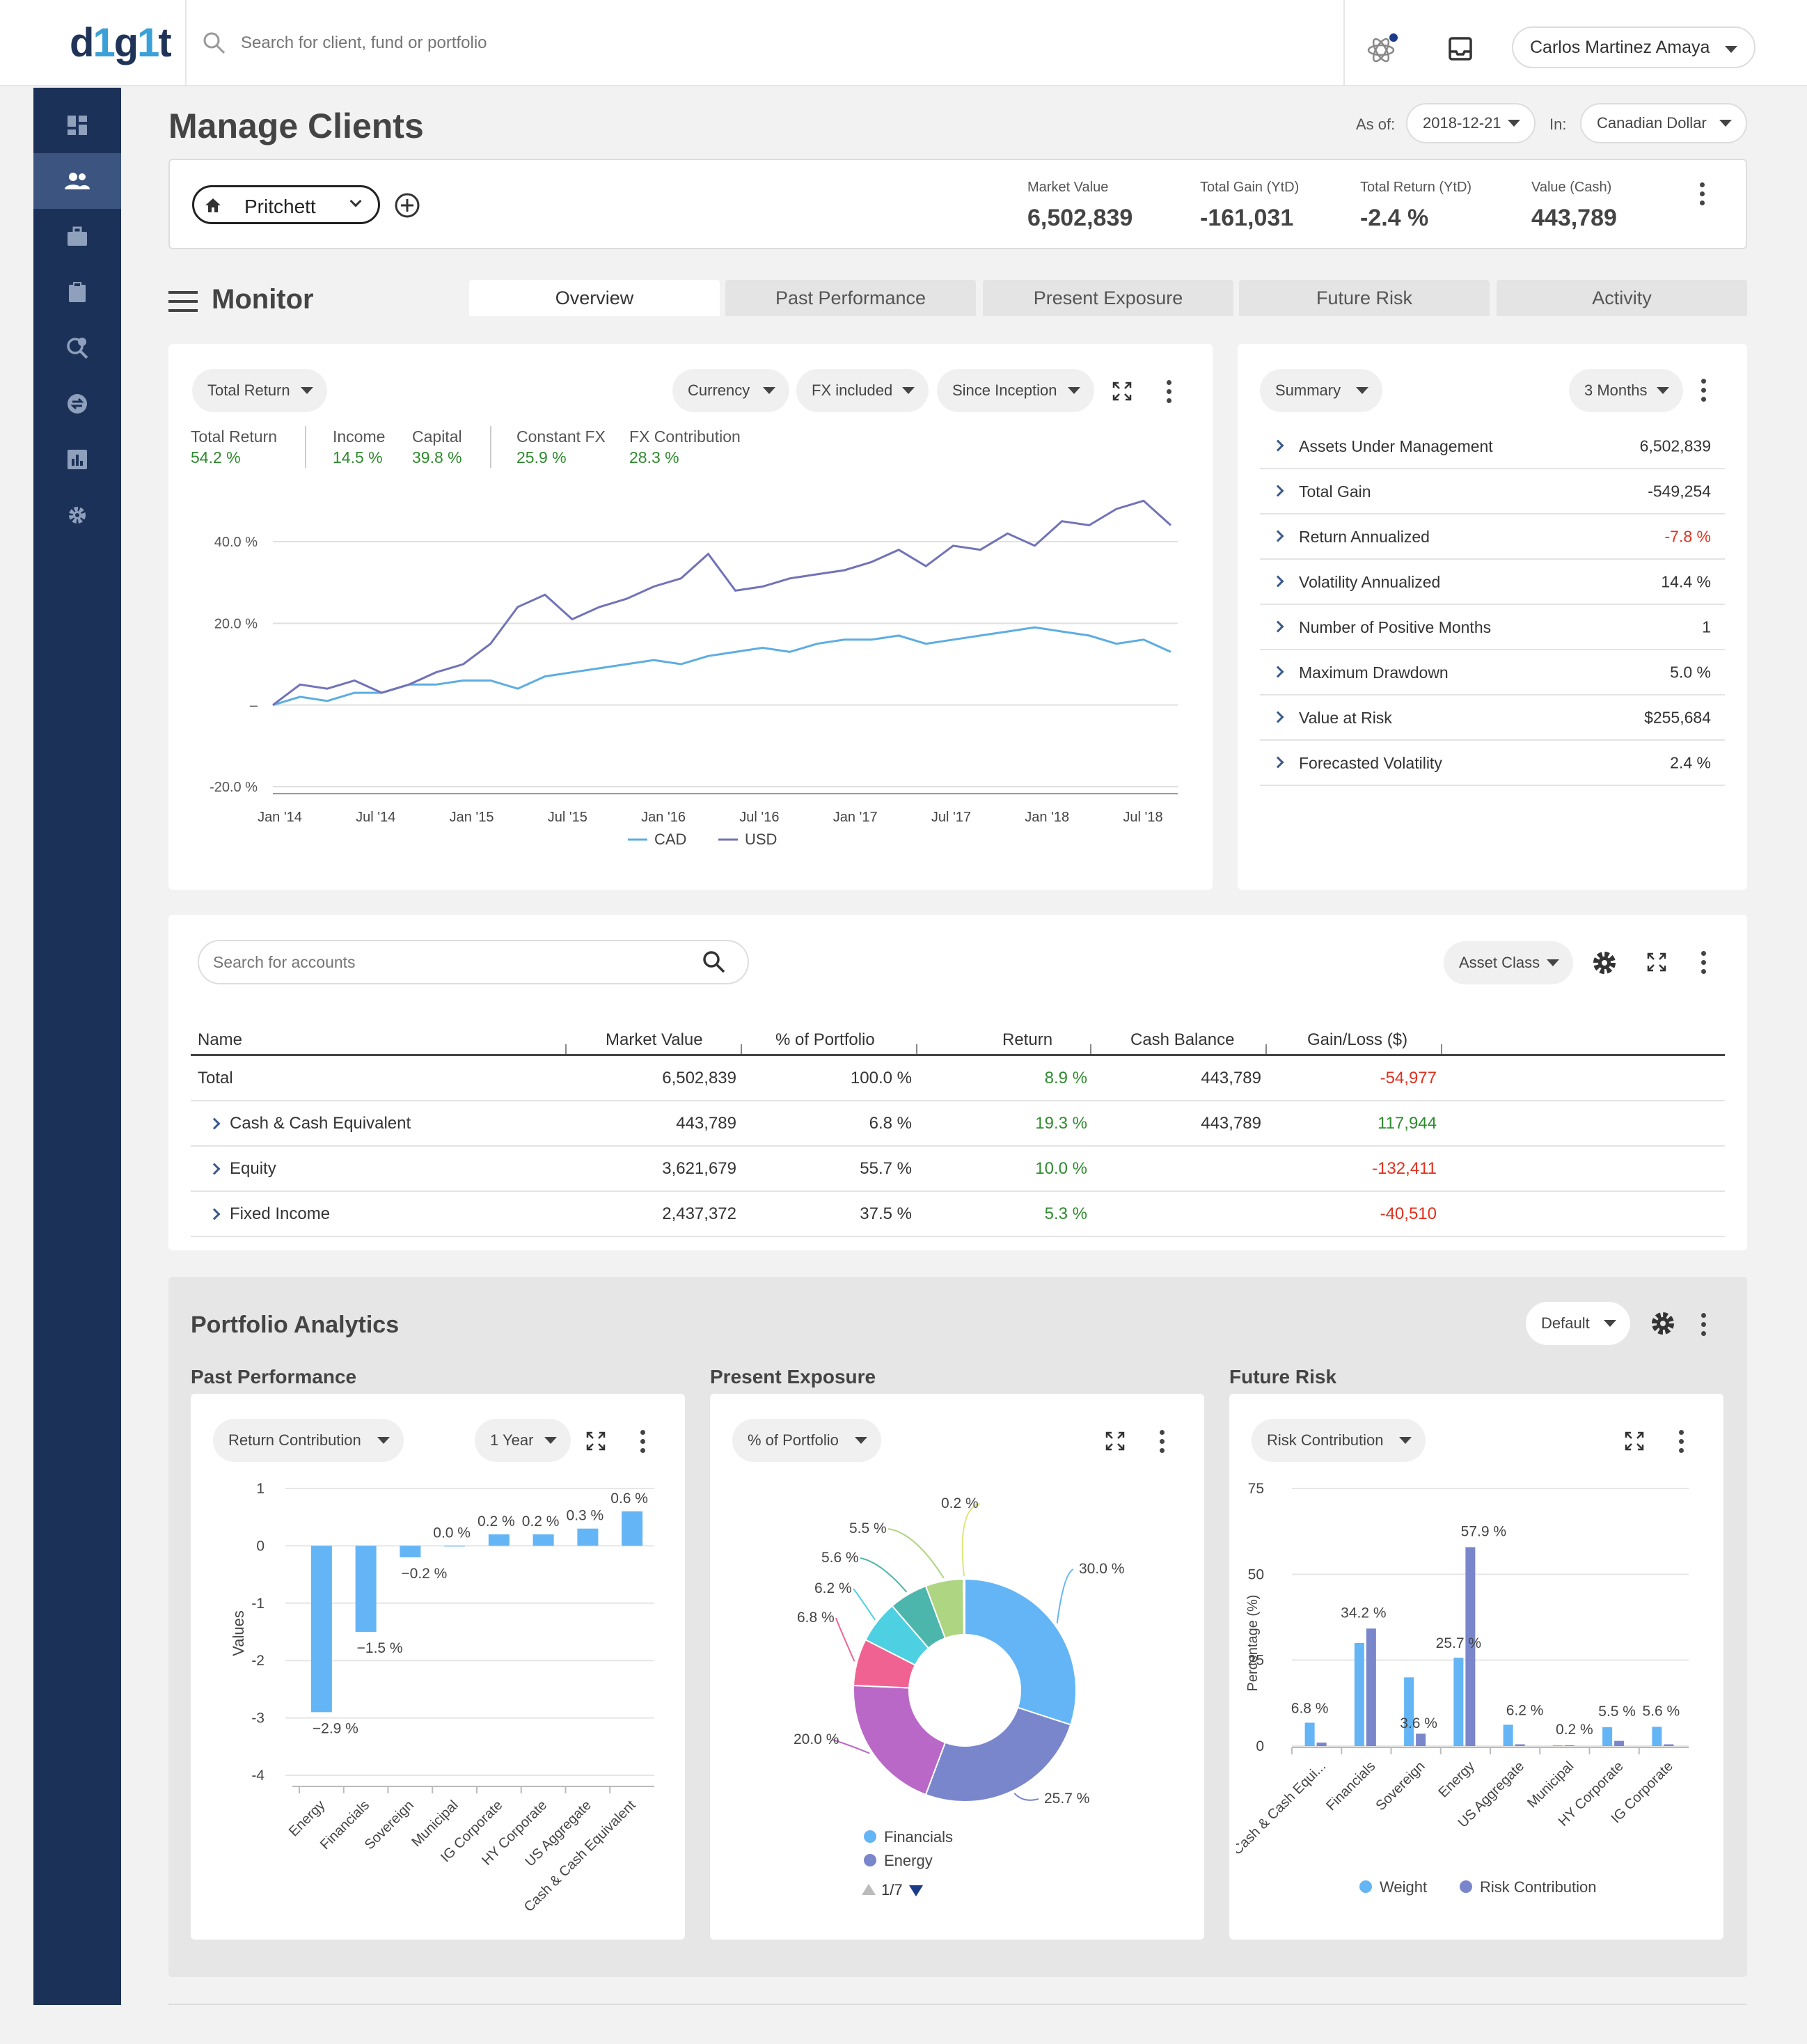  Describe the element at coordinates (958, 1169) in the screenshot. I see `table-row: Equity 3,621,679 55.7 % 10.0 % -132,411` at that location.